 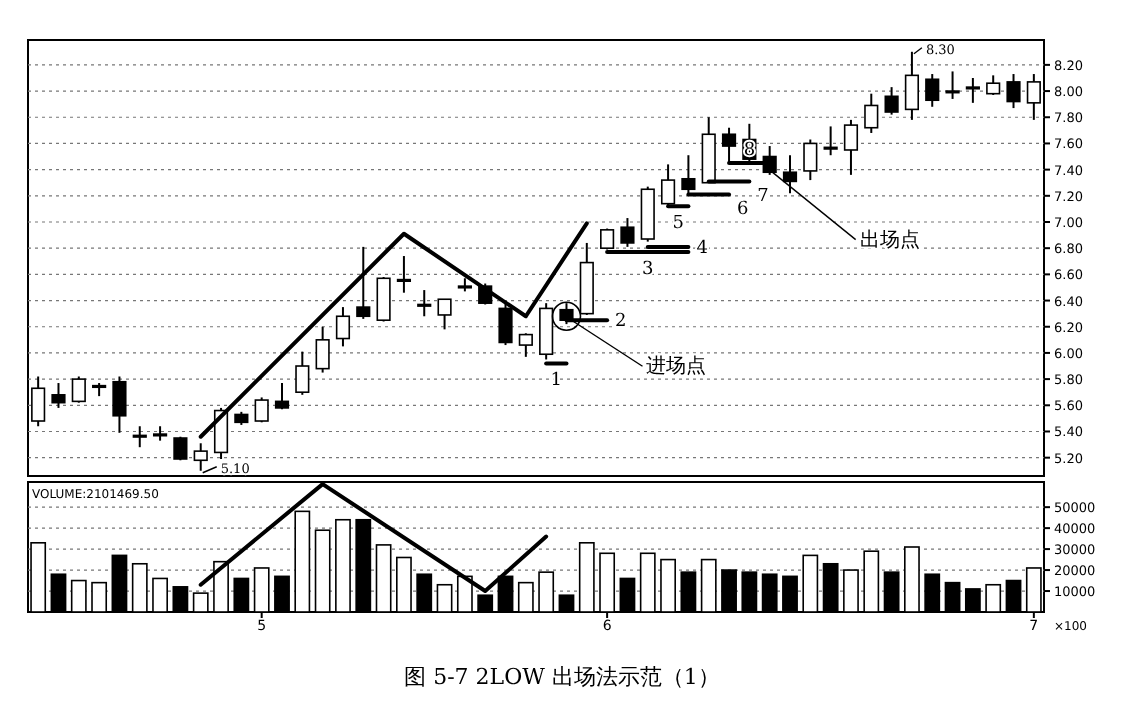 I want to click on annotation: 5, so click(x=678, y=224).